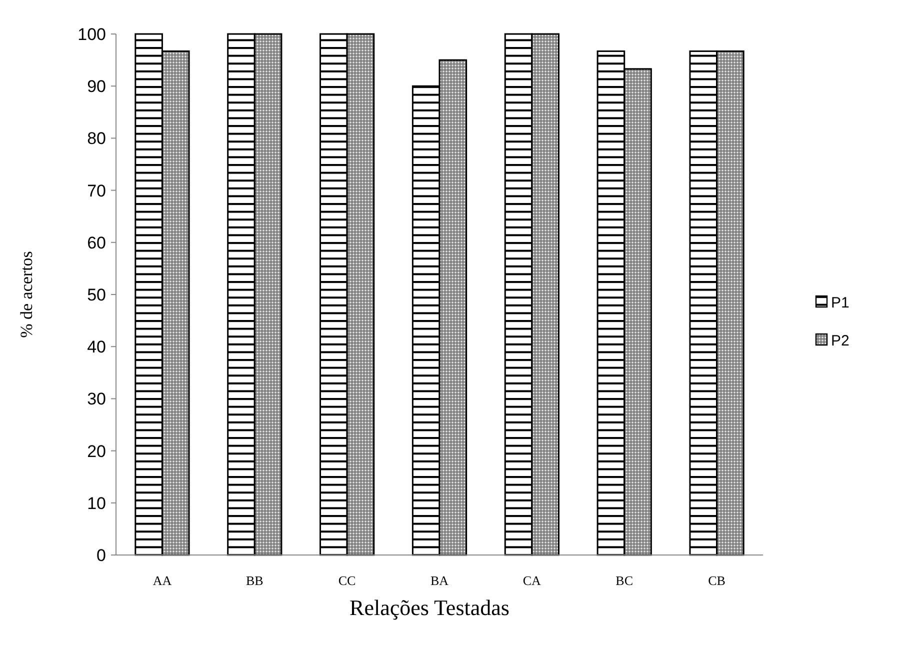  What do you see at coordinates (96, 190) in the screenshot?
I see `y-tick-label: 70` at bounding box center [96, 190].